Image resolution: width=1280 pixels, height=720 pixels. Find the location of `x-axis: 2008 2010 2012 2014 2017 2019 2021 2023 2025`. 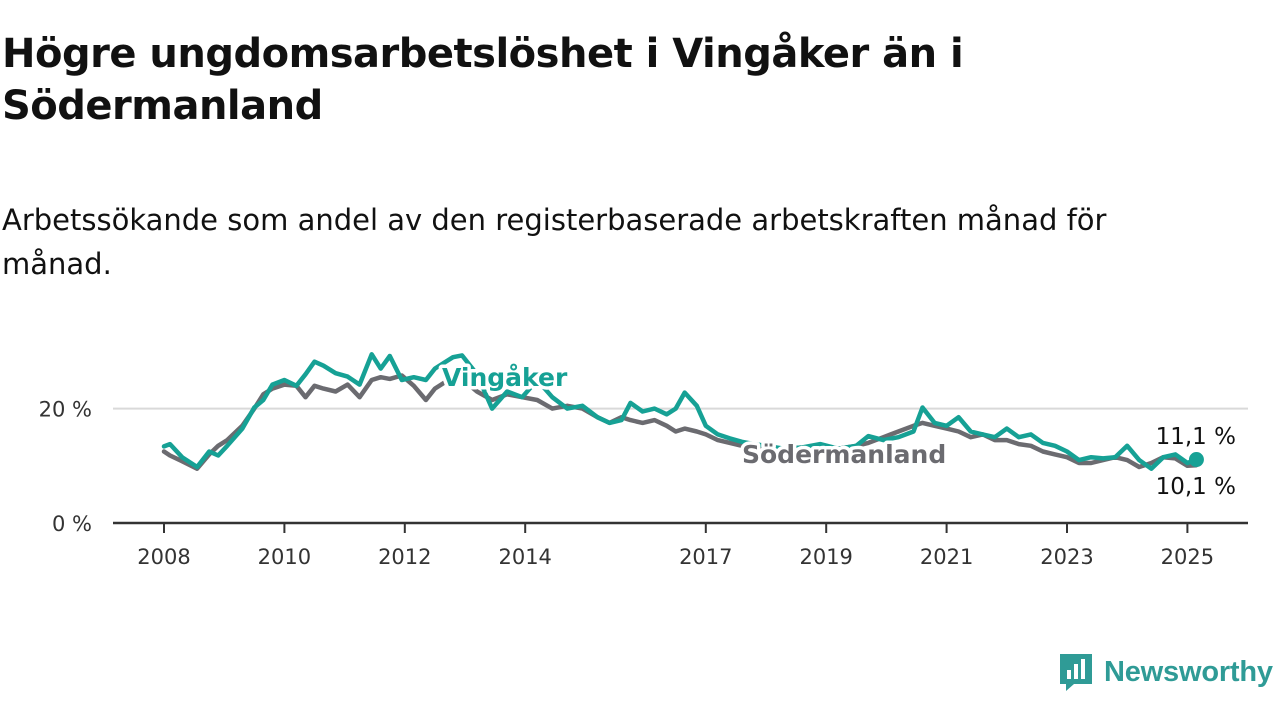

x-axis: 2008 2010 2012 2014 2017 2019 2021 2023 2025 is located at coordinates (680, 545).